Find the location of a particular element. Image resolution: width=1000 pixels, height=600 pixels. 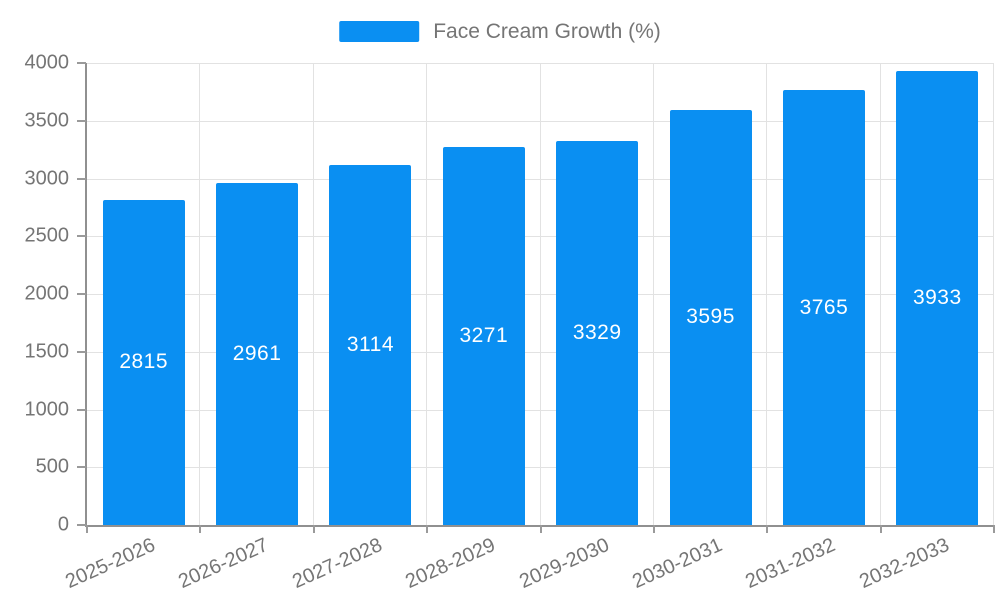

bar: 3765 is located at coordinates (823, 307).